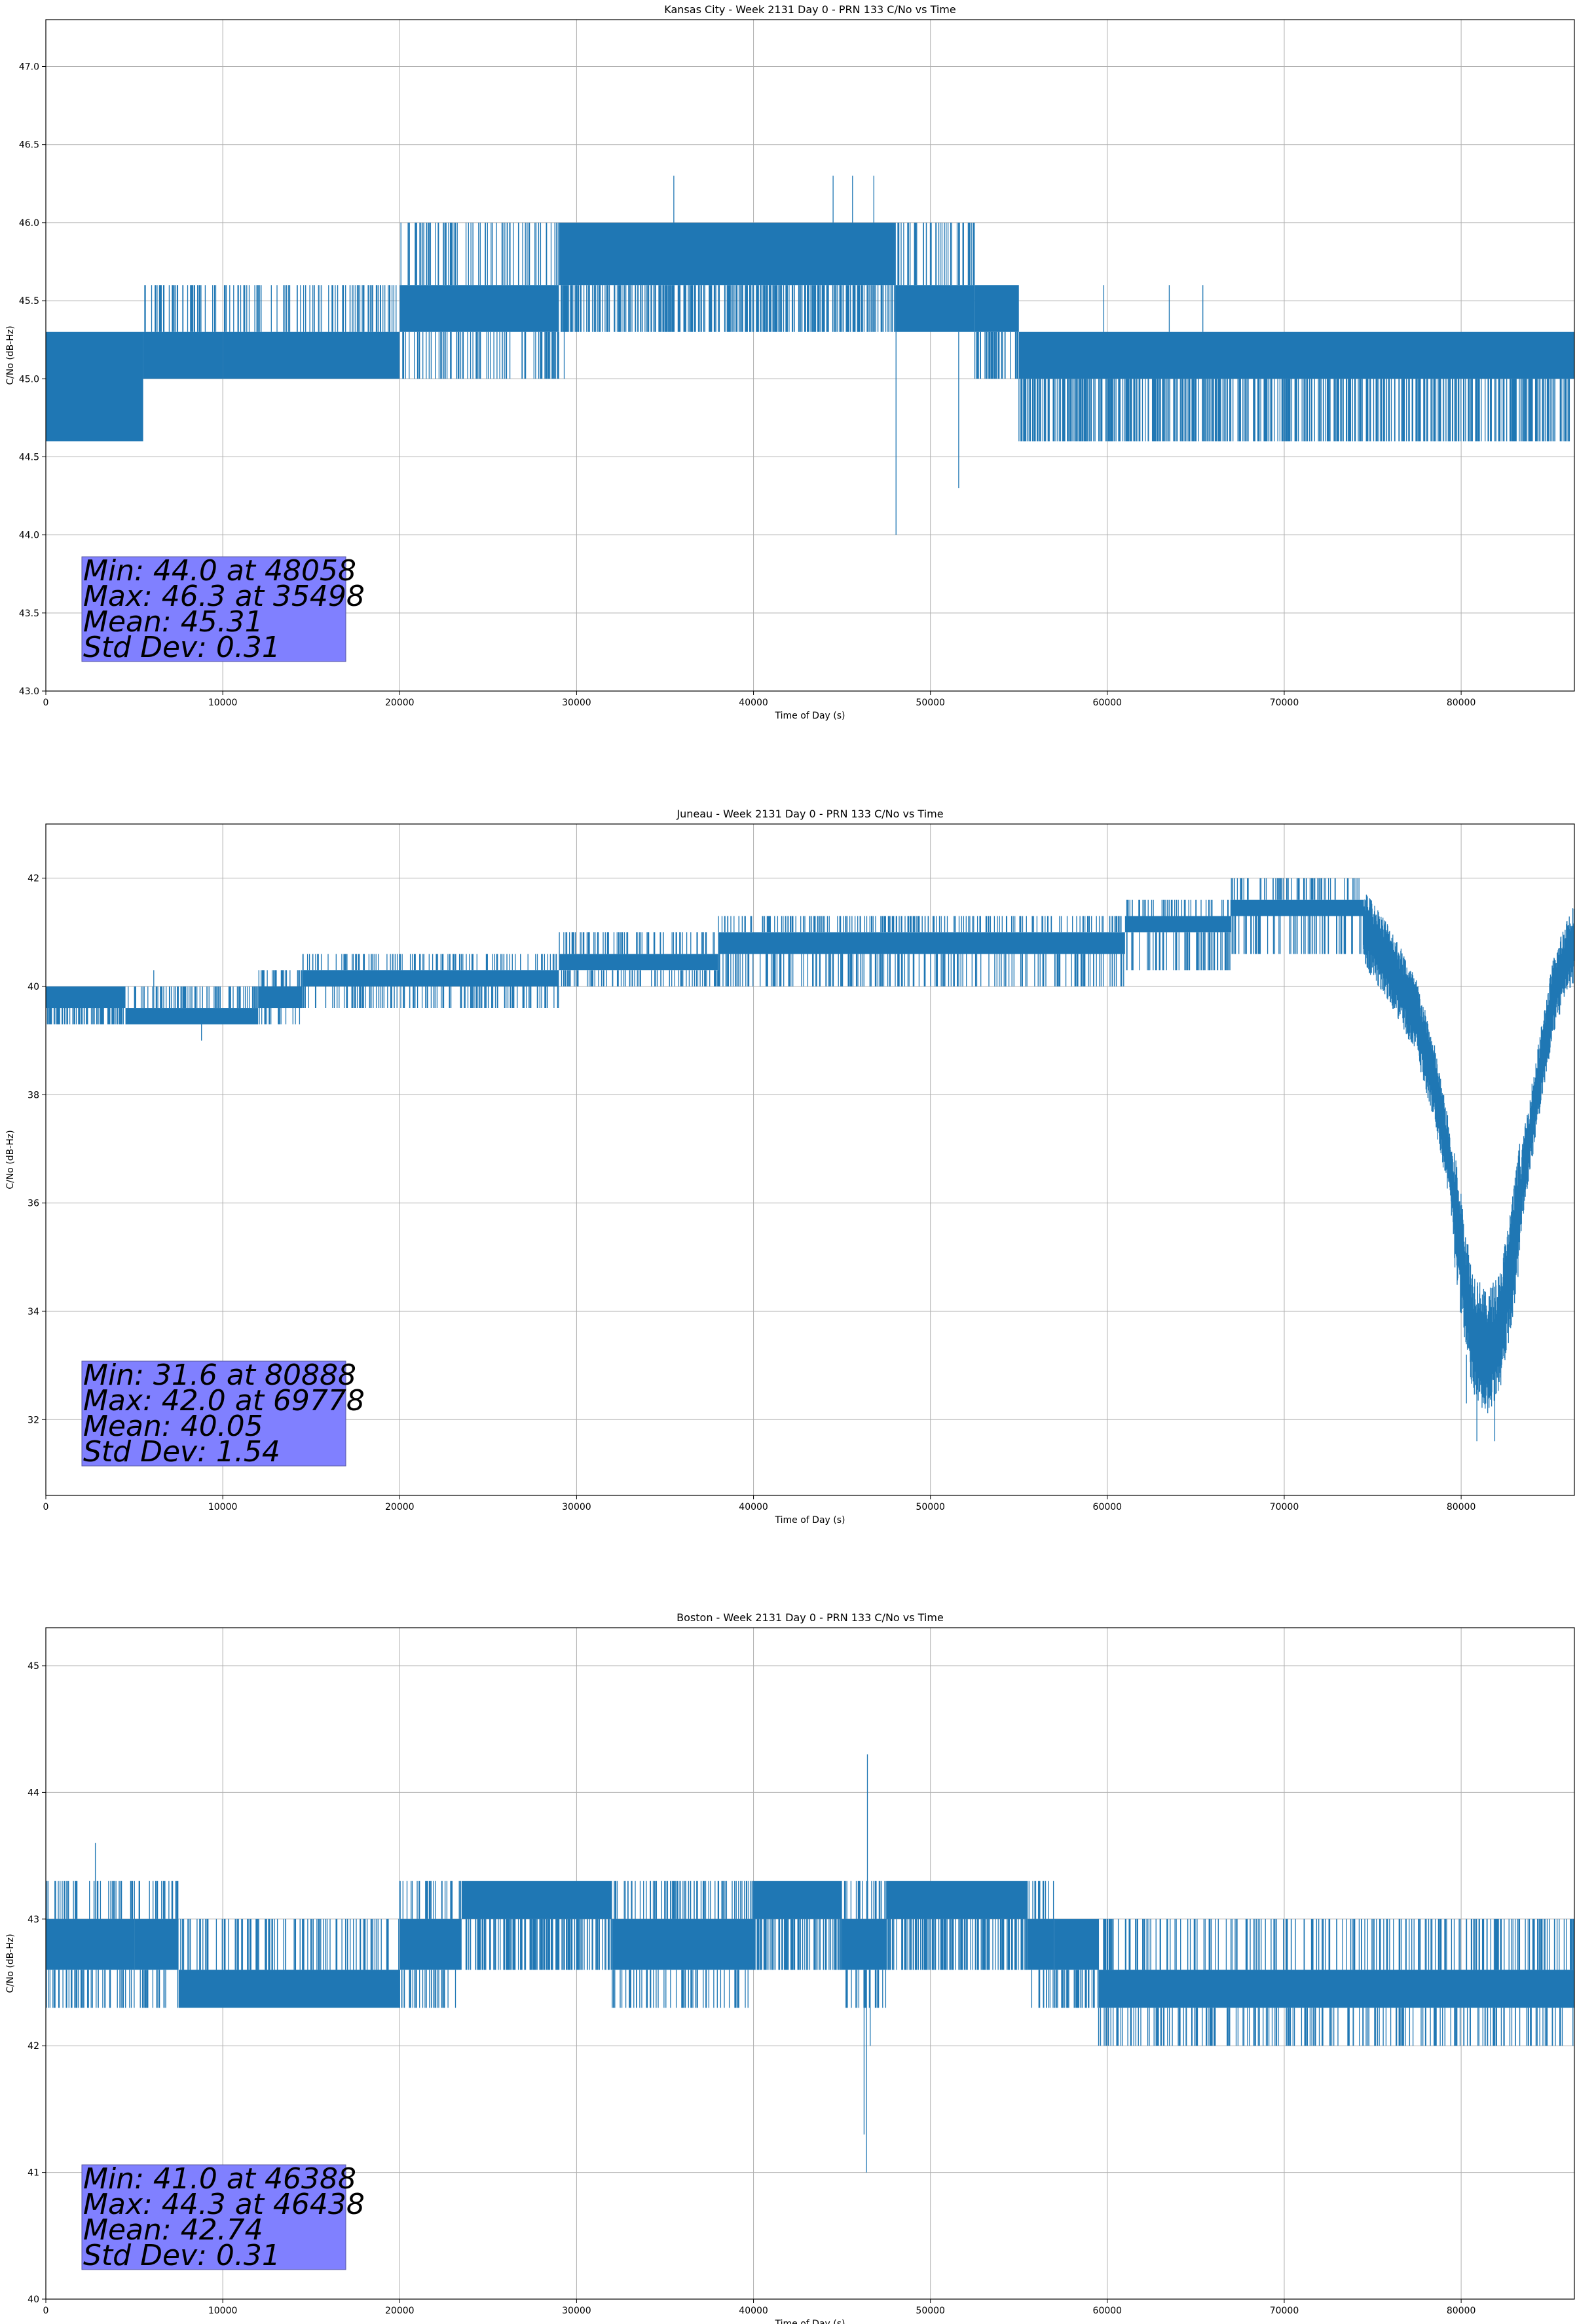 This screenshot has width=1577, height=2324. I want to click on stats-min: Min: 41.0 at 46388, so click(219, 2179).